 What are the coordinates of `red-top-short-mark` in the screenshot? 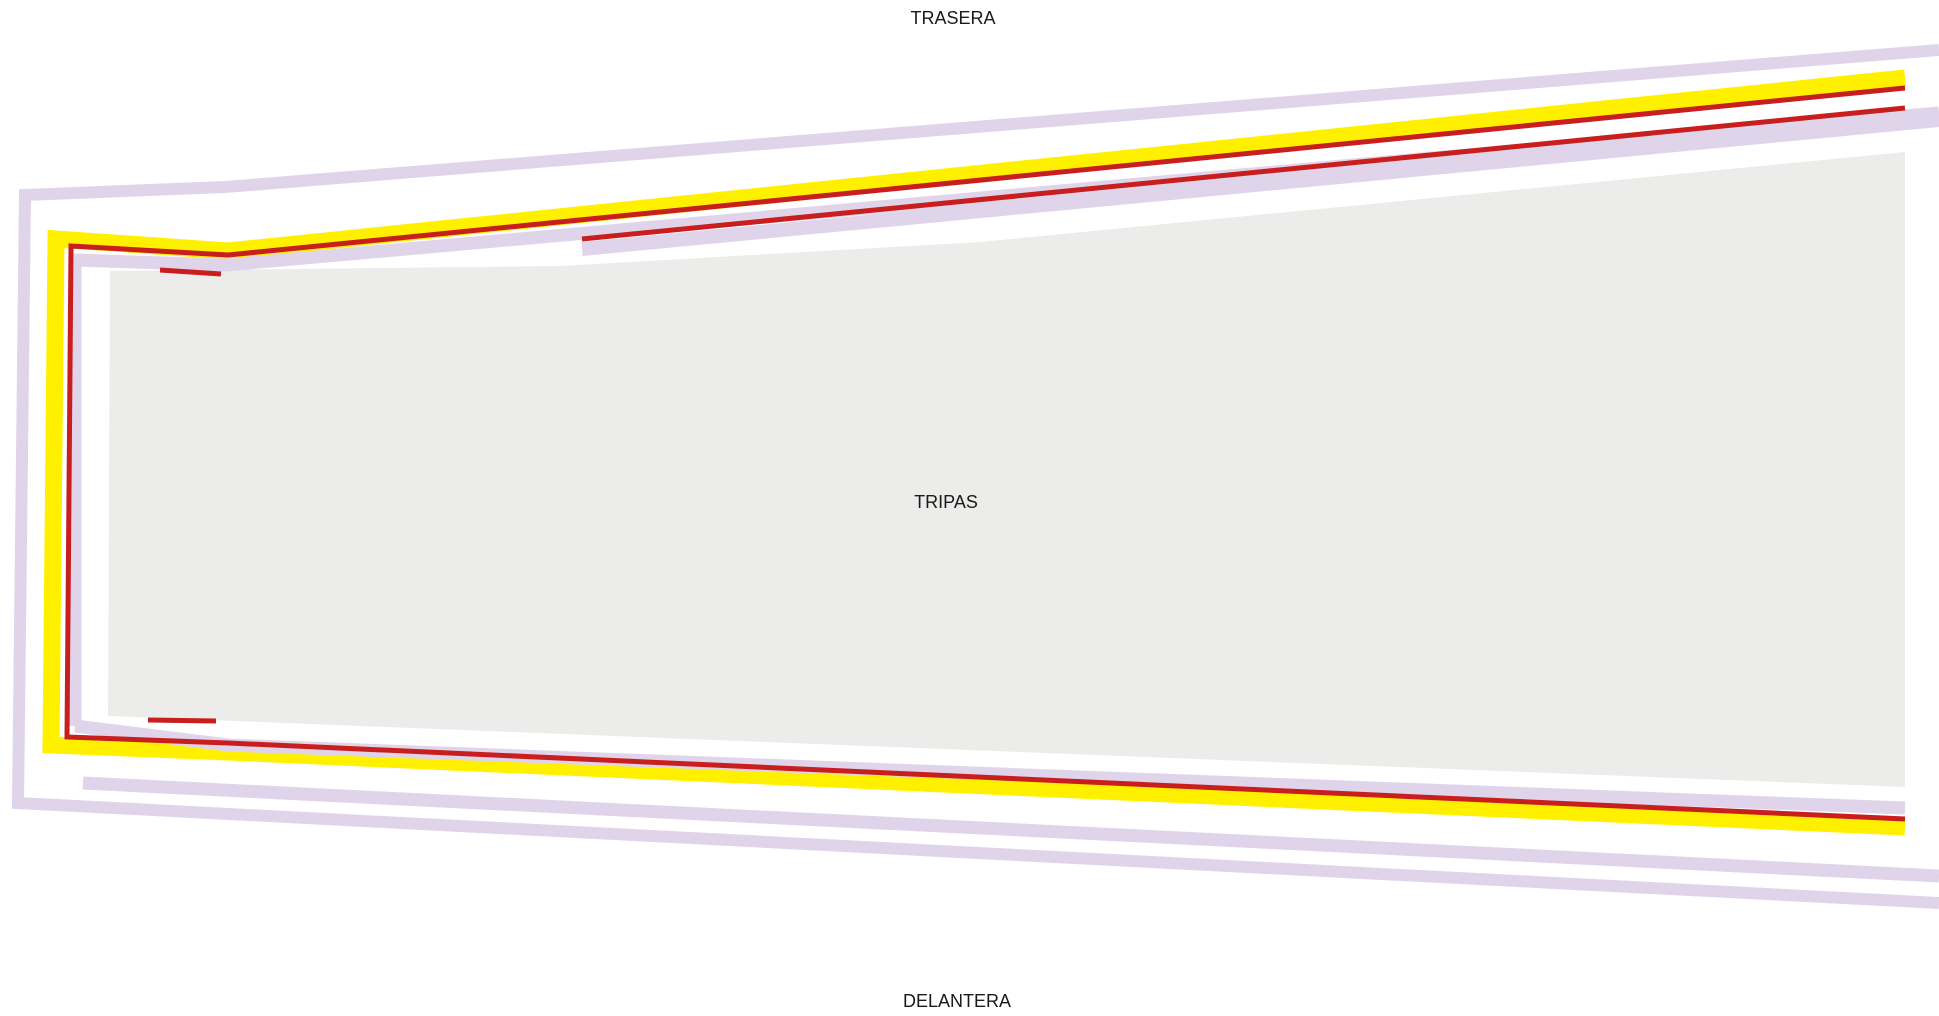 It's located at (190, 272).